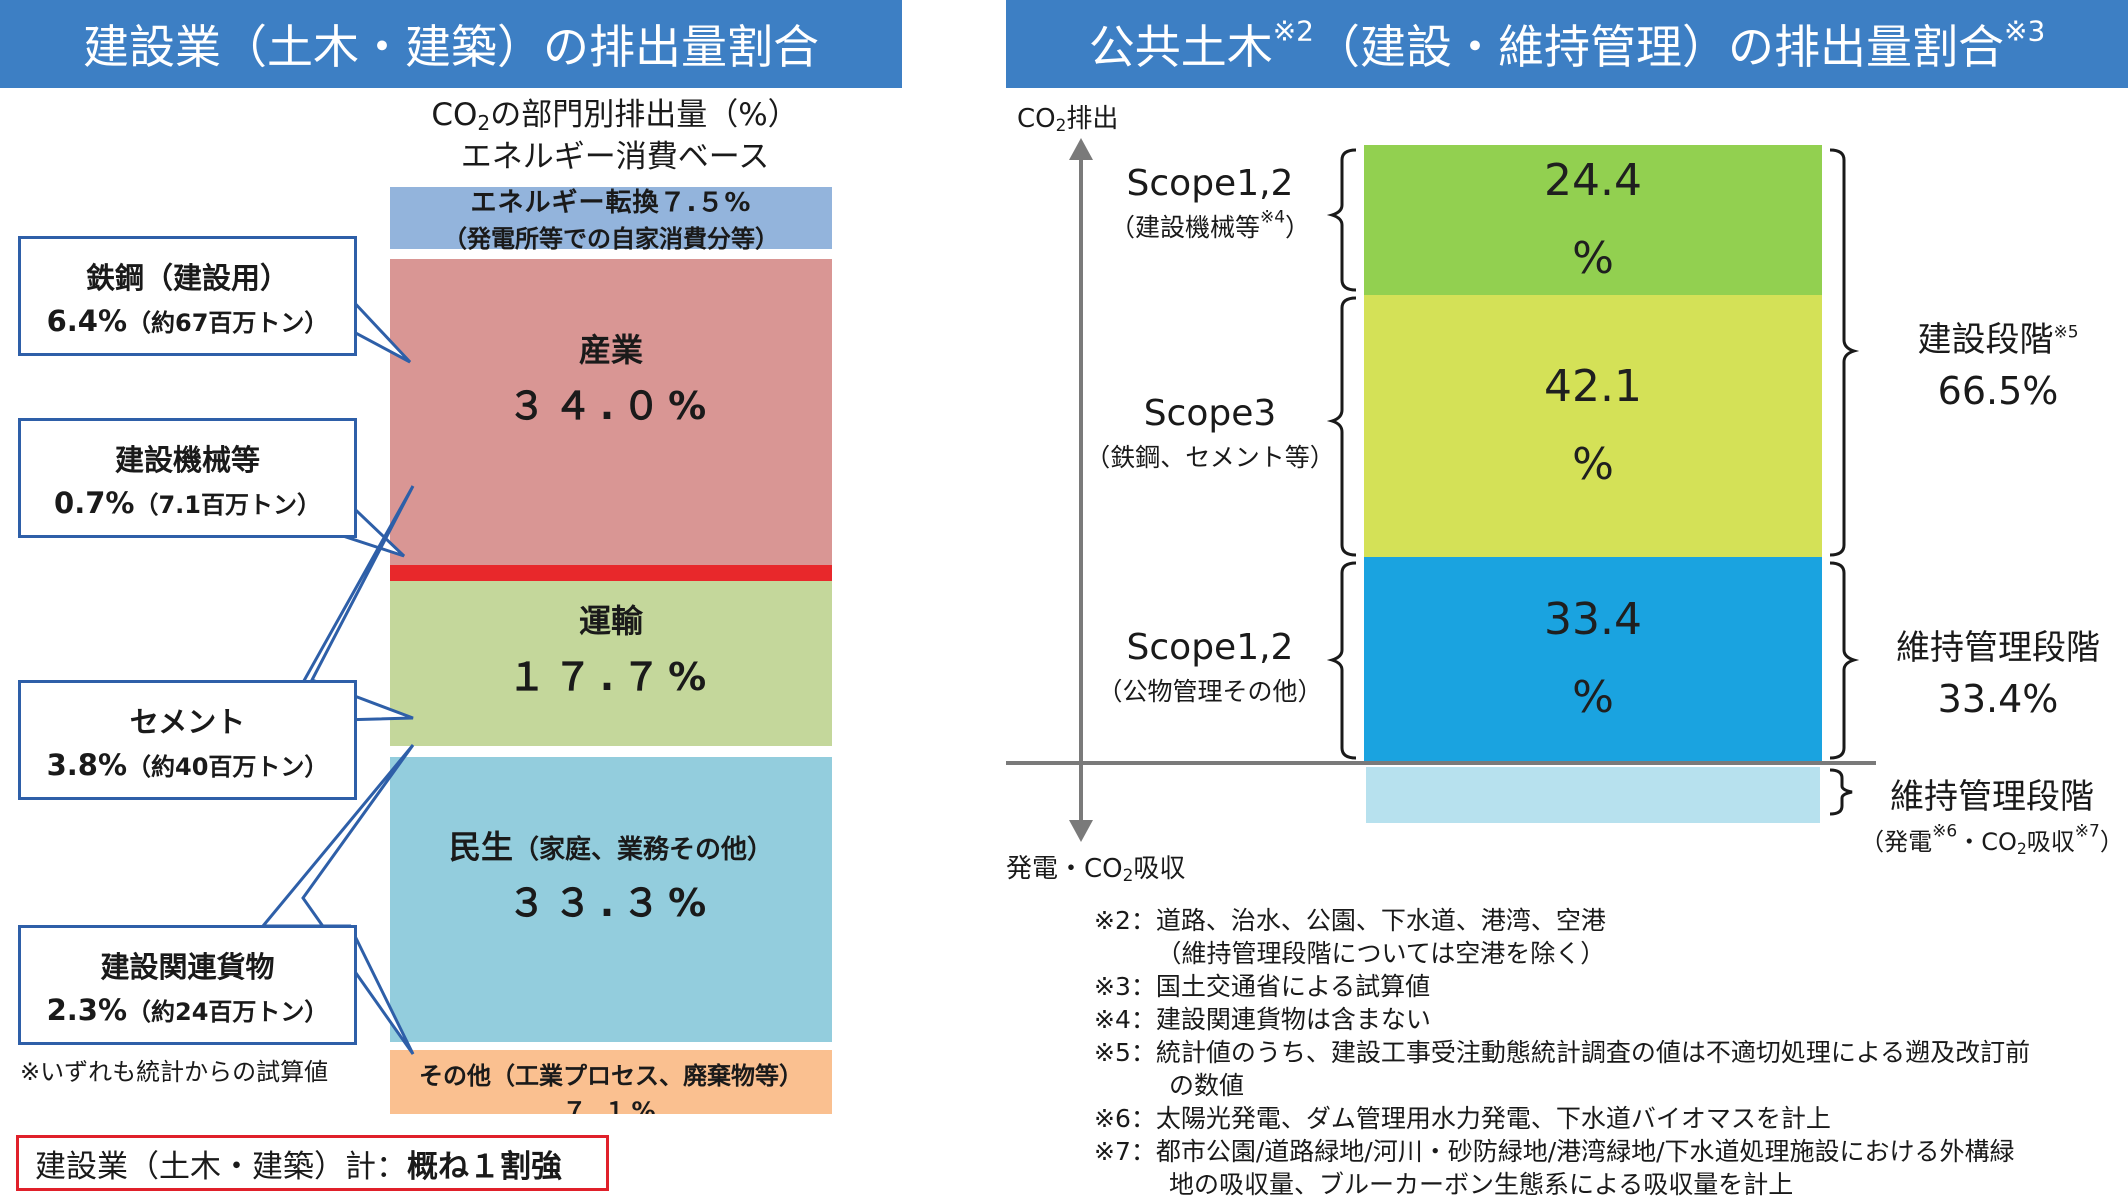 Image resolution: width=2128 pixels, height=1202 pixels. Describe the element at coordinates (1210, 413) in the screenshot. I see `scope3-name: Scope3` at that location.